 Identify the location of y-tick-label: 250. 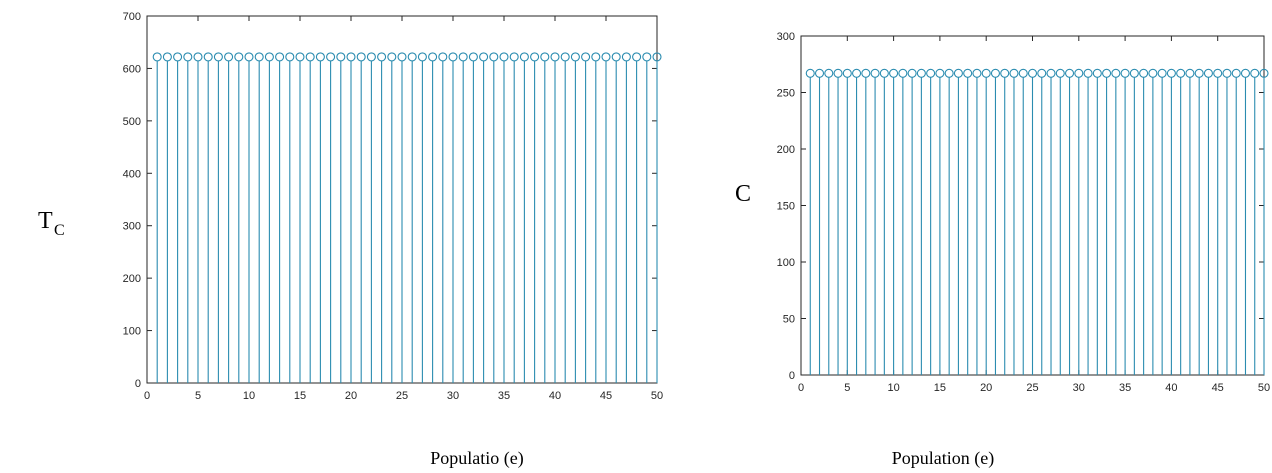
(786, 94).